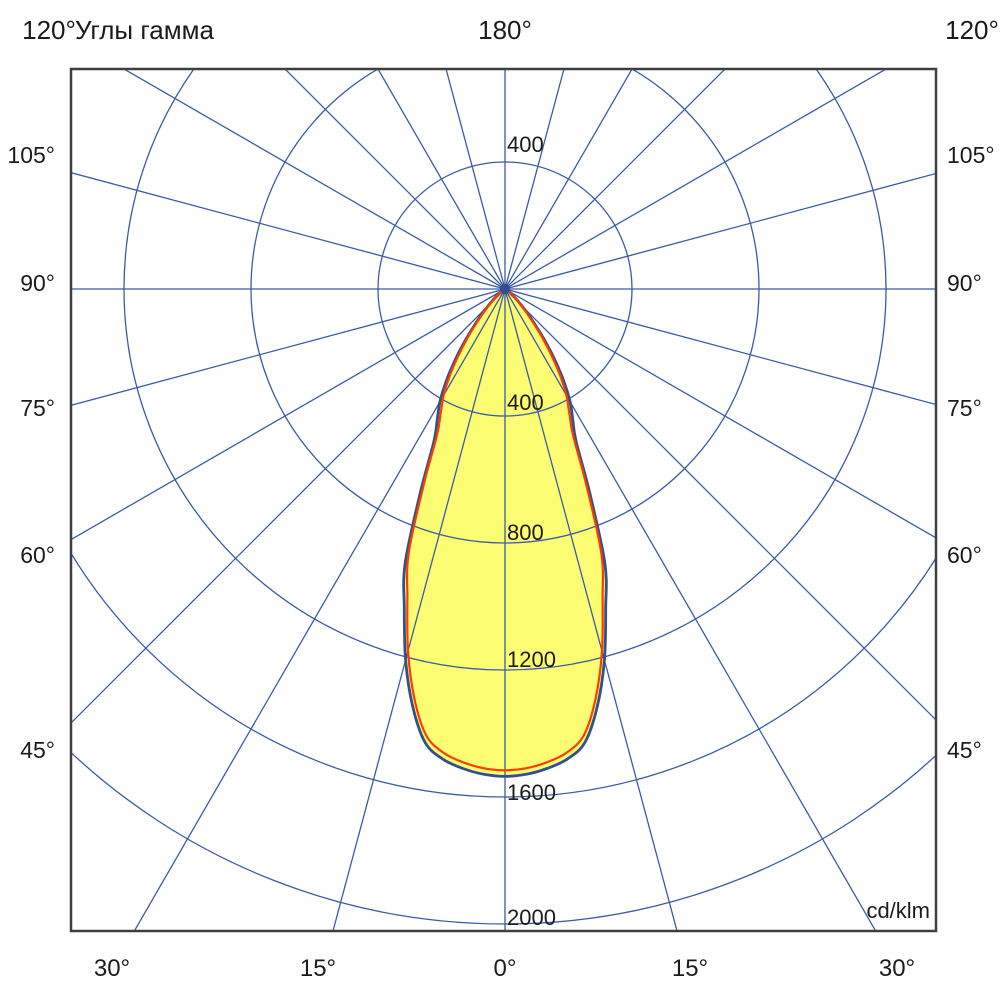 The height and width of the screenshot is (1000, 1000). I want to click on gamma-tick-left: 45°, so click(37, 750).